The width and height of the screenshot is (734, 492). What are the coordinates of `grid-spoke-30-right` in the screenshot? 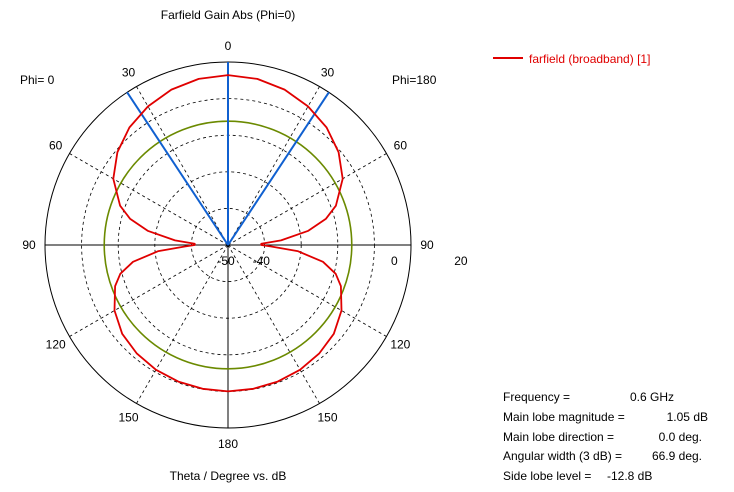 It's located at (273, 166).